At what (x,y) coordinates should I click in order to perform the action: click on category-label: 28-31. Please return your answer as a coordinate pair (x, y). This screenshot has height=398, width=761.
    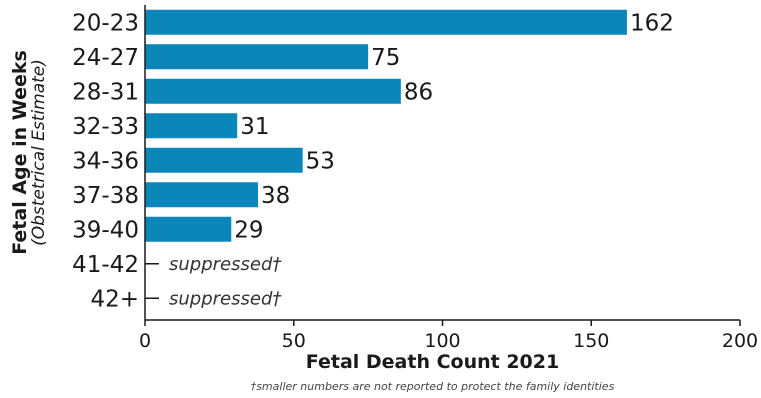
    Looking at the image, I should click on (105, 92).